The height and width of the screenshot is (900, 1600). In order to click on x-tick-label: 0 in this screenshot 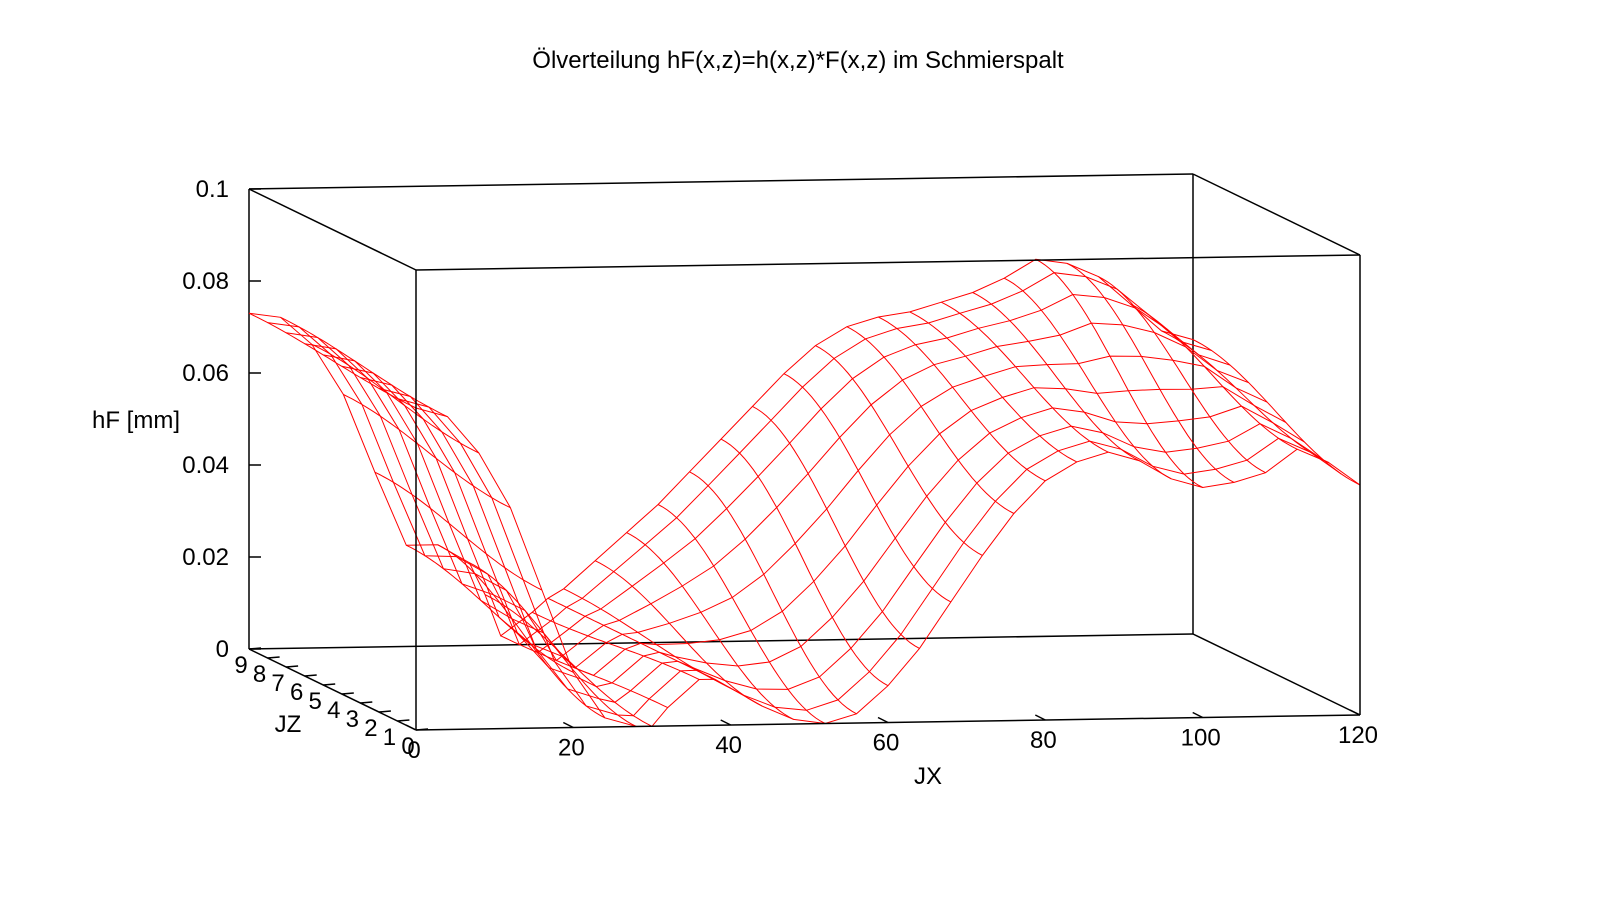, I will do `click(413, 750)`.